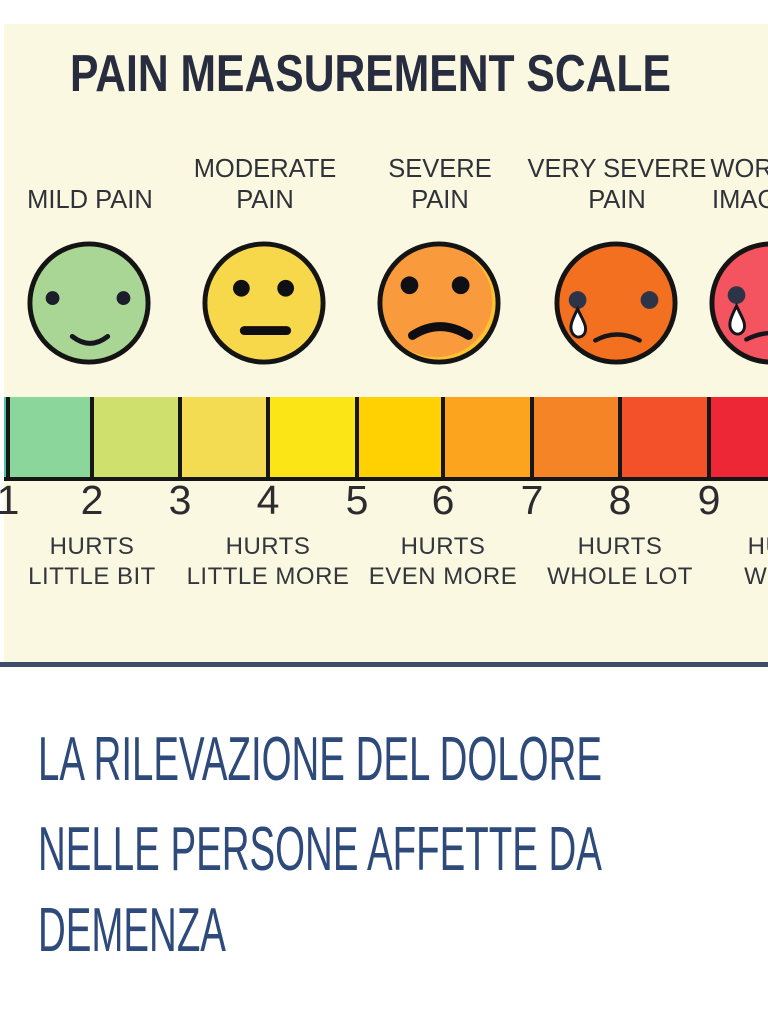 This screenshot has height=1024, width=768. I want to click on face-label-mild-pain: MILD PAIN, so click(90, 200).